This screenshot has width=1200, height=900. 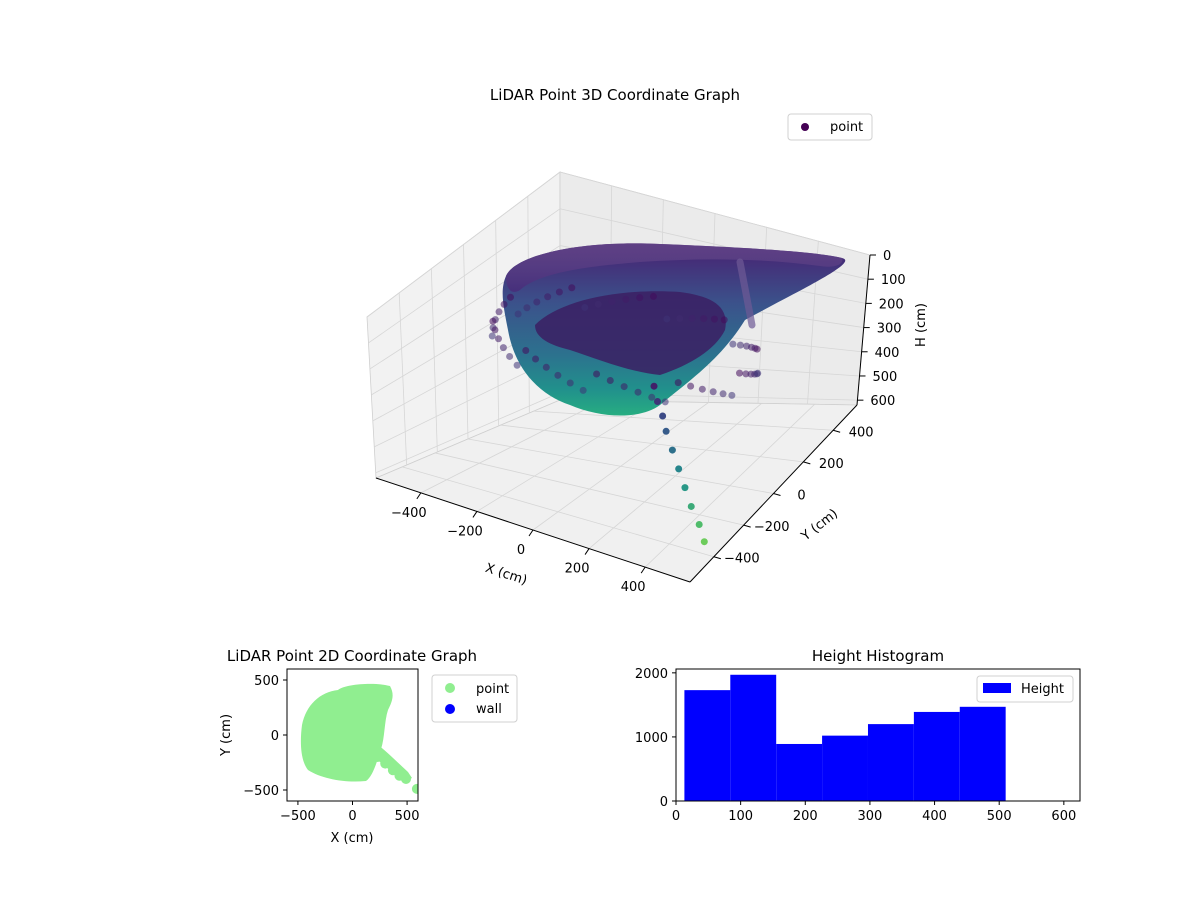 I want to click on histogram-legend-box, so click(x=1025, y=689).